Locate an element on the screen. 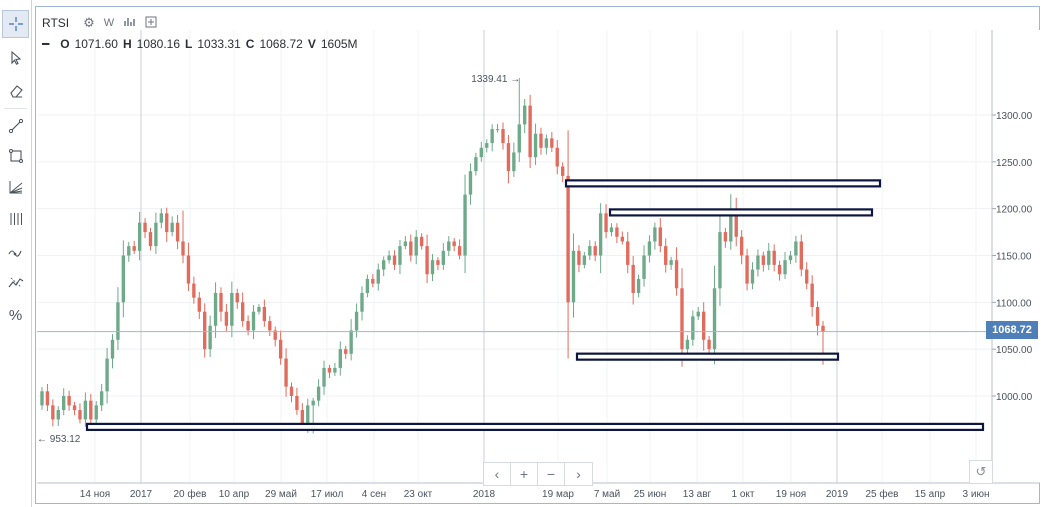 The width and height of the screenshot is (1042, 507). x-tick-label: 7 май is located at coordinates (607, 494).